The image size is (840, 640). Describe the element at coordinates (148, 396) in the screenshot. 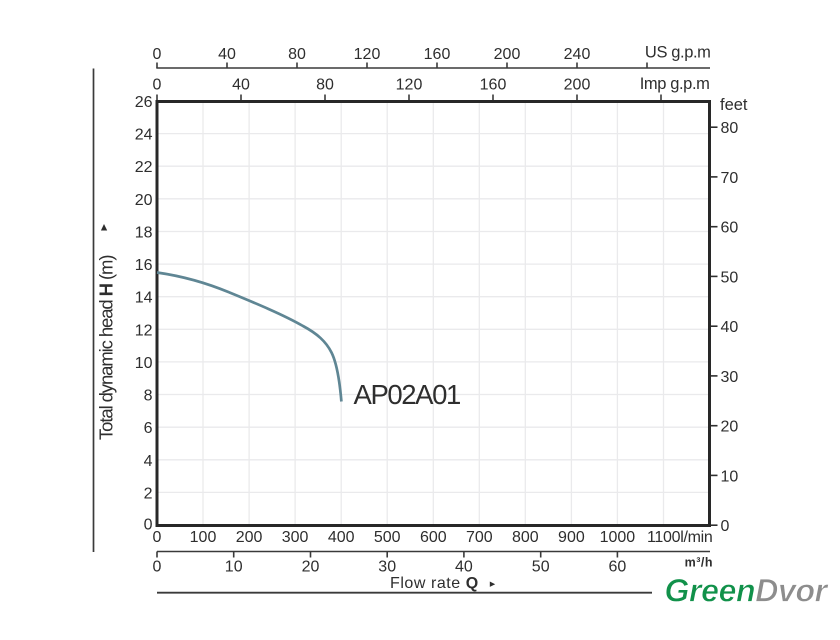

I see `svg-text: 8` at that location.